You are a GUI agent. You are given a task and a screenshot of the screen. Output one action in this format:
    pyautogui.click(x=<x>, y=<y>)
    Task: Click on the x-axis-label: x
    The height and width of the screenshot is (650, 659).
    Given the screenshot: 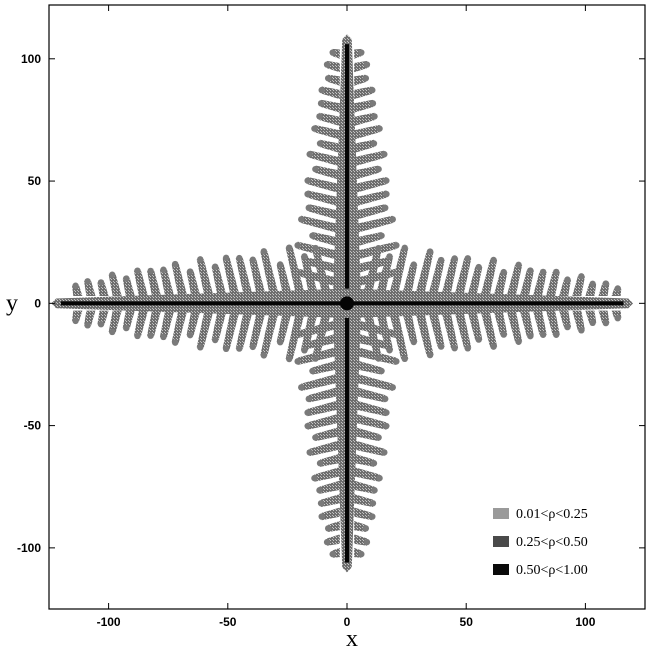 What is the action you would take?
    pyautogui.click(x=352, y=638)
    